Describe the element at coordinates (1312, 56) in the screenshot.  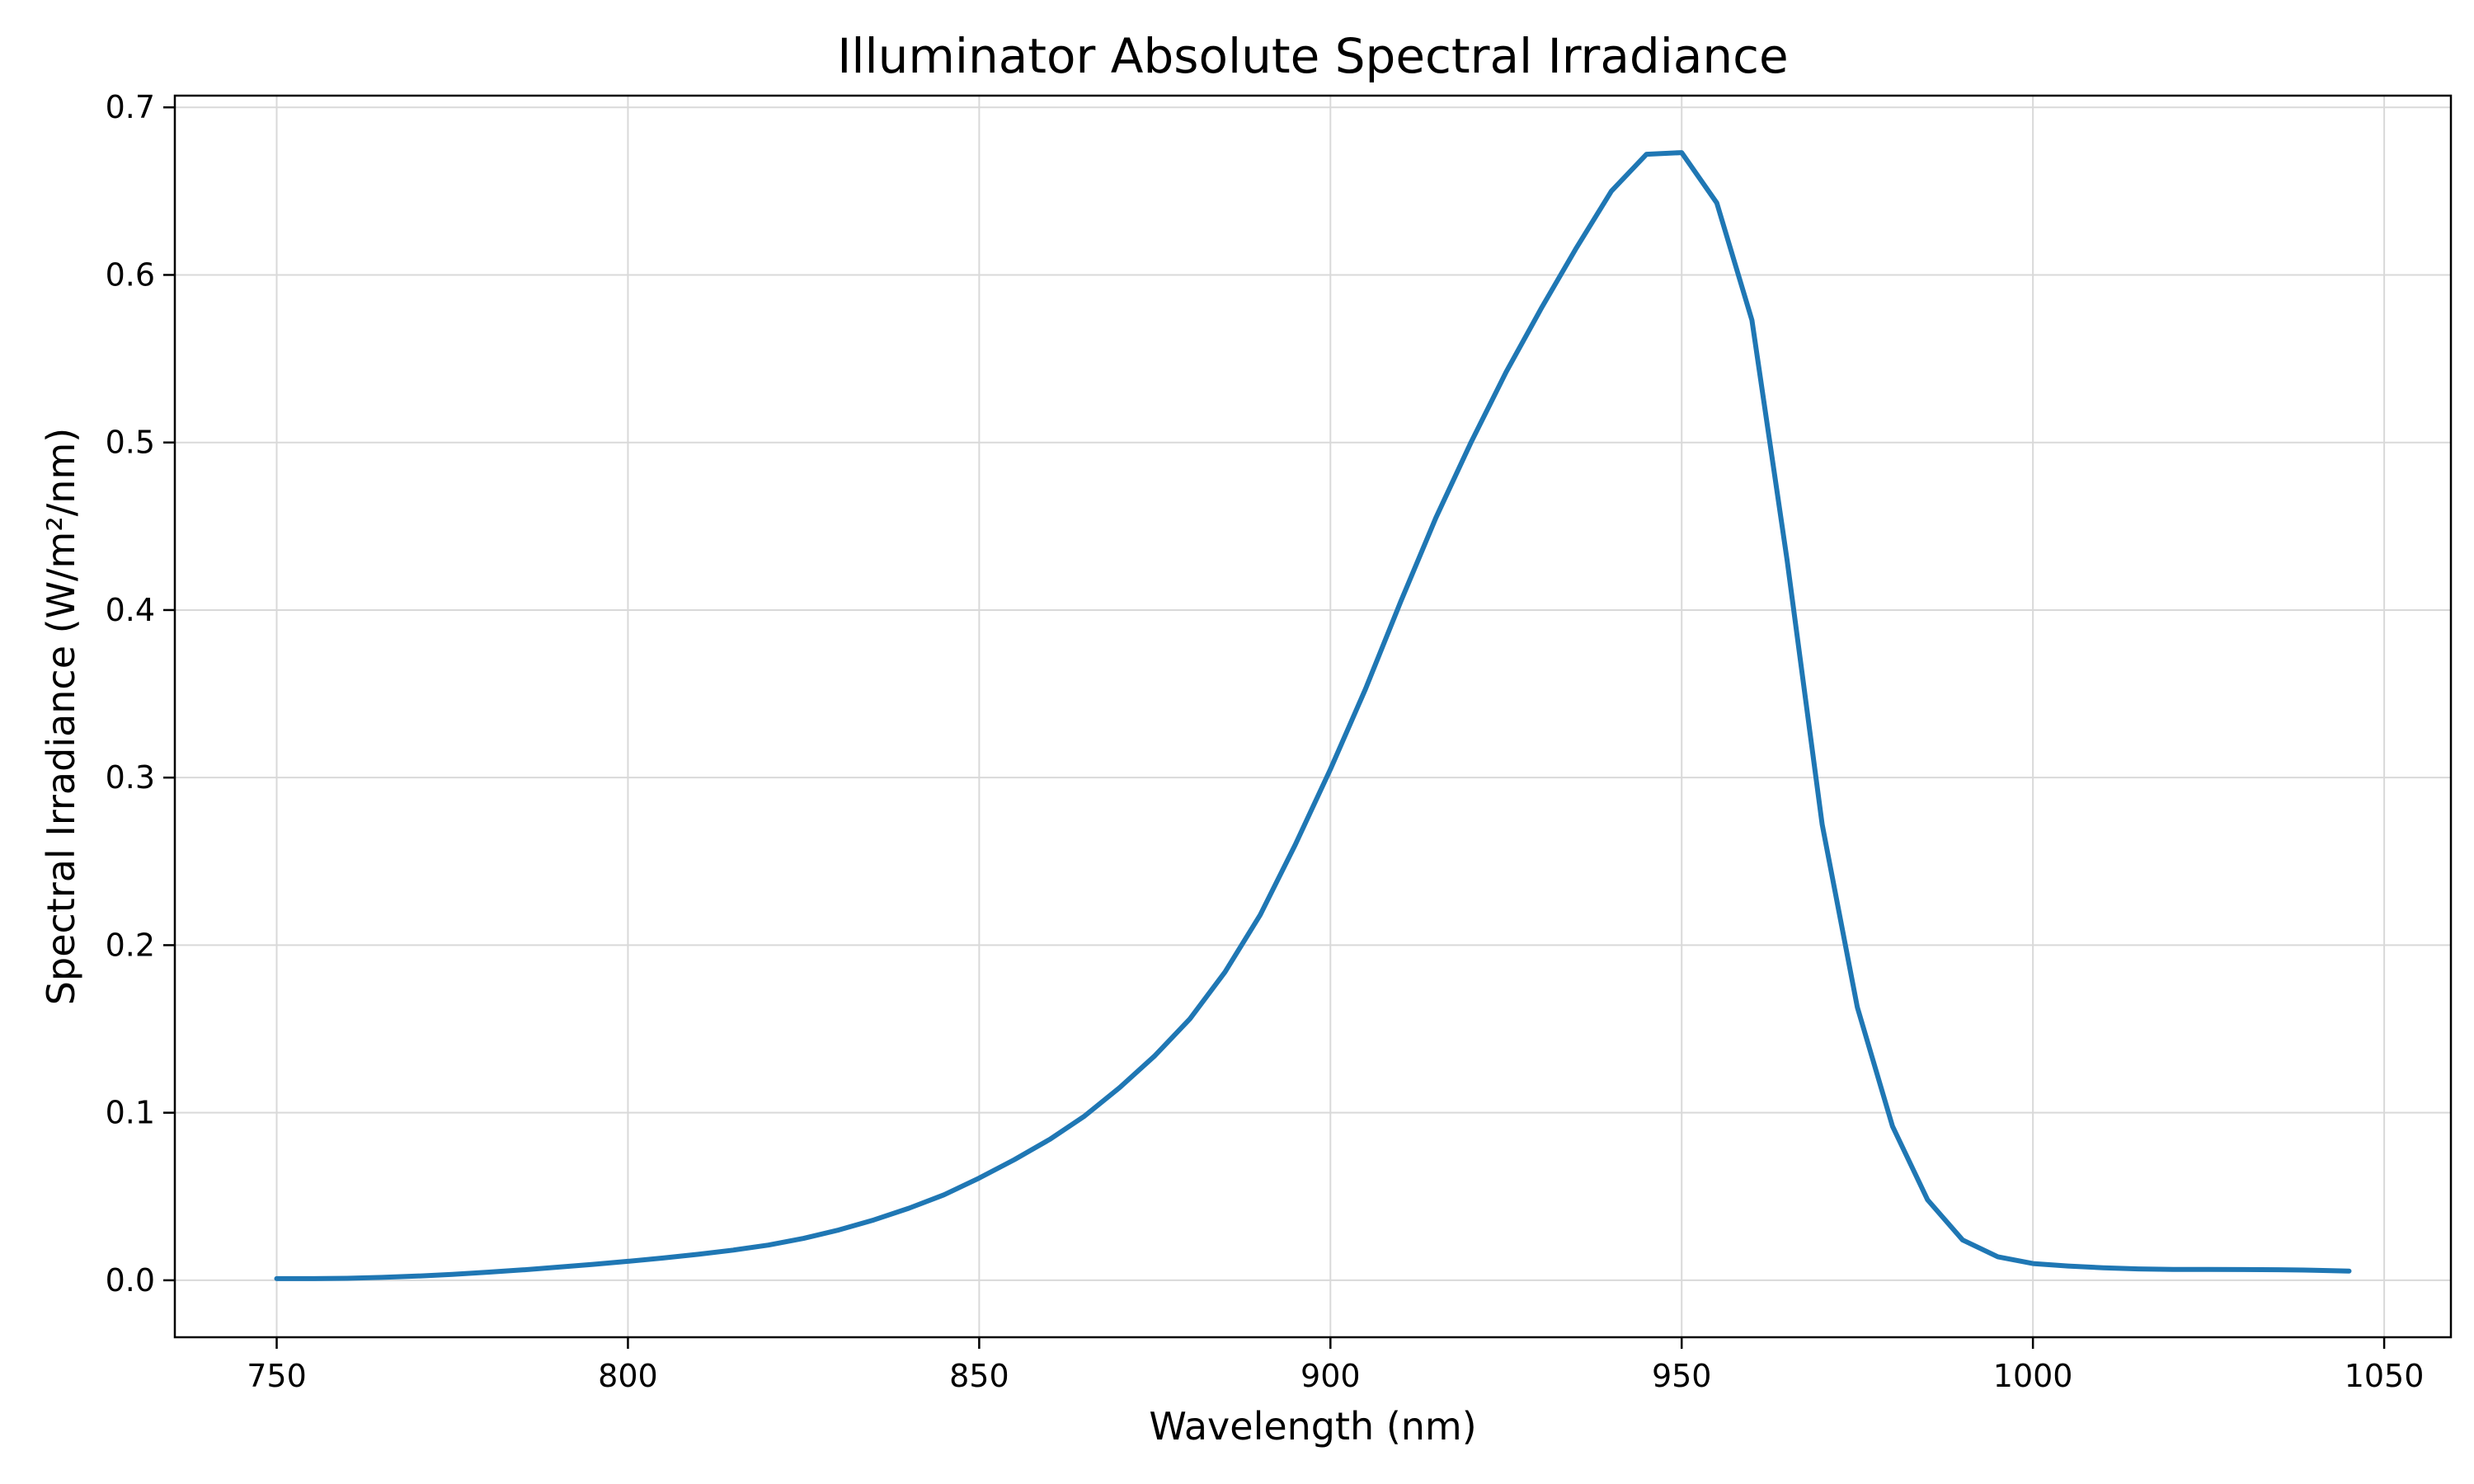
I see `chart-title: Illuminator Absolute Spectral Irradiance` at that location.